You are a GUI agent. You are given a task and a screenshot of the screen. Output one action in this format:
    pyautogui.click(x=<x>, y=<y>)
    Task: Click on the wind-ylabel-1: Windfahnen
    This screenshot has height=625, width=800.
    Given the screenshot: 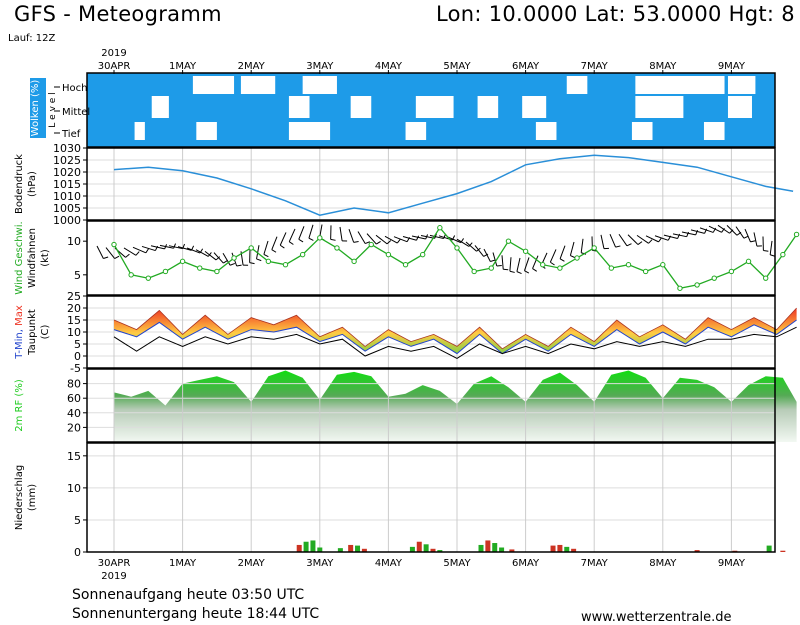 What is the action you would take?
    pyautogui.click(x=32, y=258)
    